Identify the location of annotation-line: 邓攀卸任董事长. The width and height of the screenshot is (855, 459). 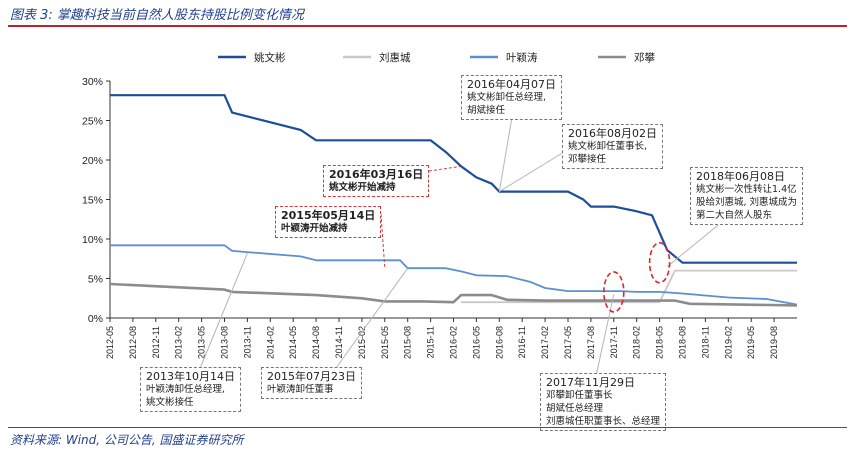
(579, 395).